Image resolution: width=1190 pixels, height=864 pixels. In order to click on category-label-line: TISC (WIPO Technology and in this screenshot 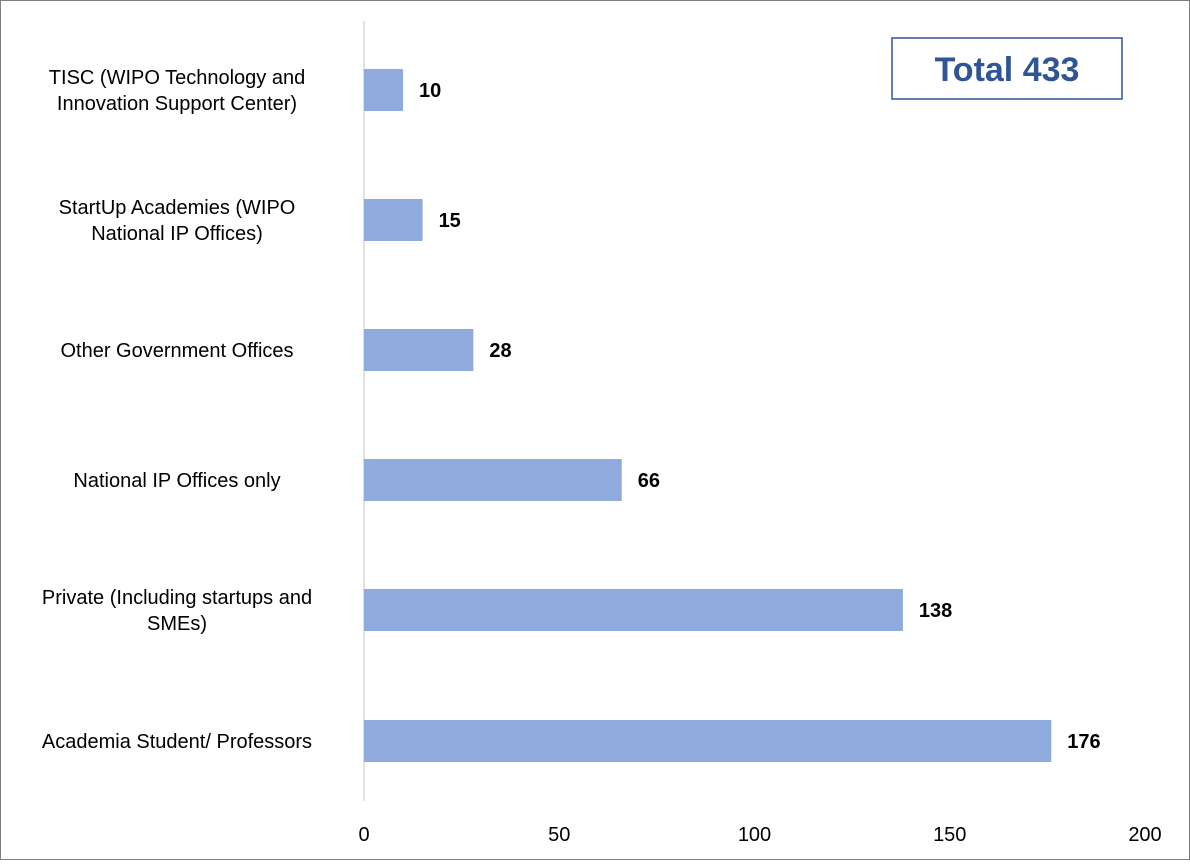, I will do `click(177, 78)`.